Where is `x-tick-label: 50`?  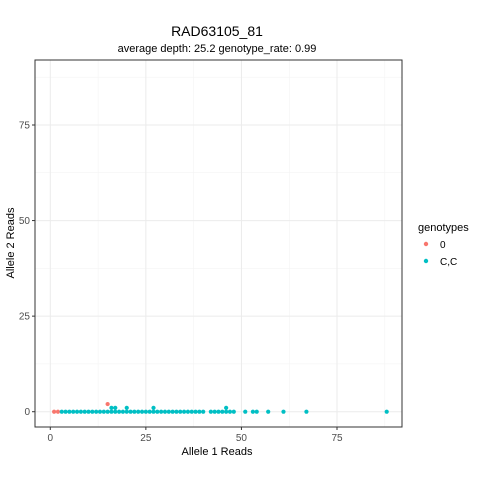 x-tick-label: 50 is located at coordinates (242, 438).